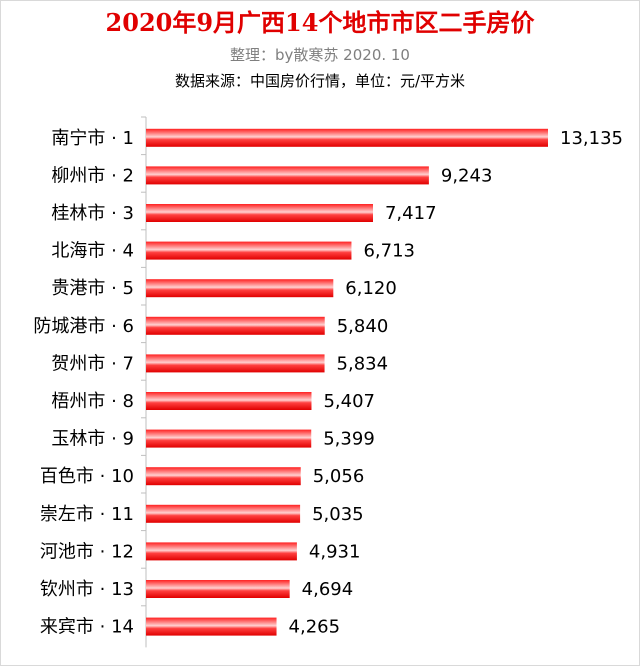 The height and width of the screenshot is (666, 640). I want to click on value-label: 5,056, so click(339, 476).